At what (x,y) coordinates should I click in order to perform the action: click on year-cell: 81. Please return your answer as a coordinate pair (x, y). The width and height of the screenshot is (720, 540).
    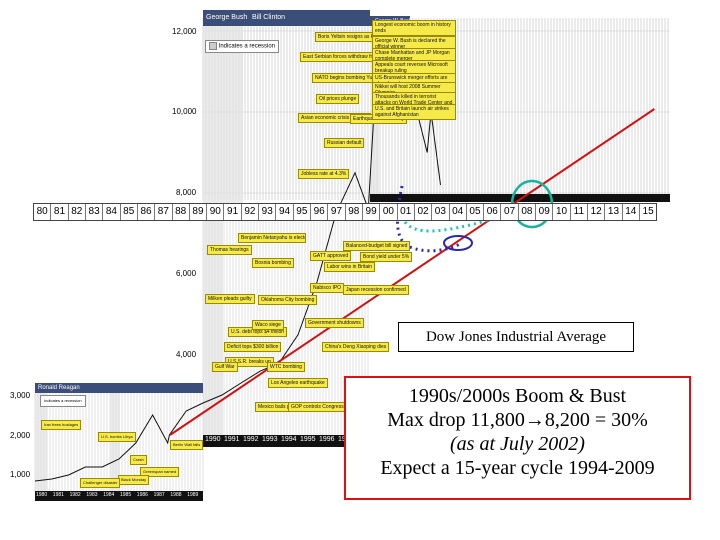
    Looking at the image, I should click on (60, 212).